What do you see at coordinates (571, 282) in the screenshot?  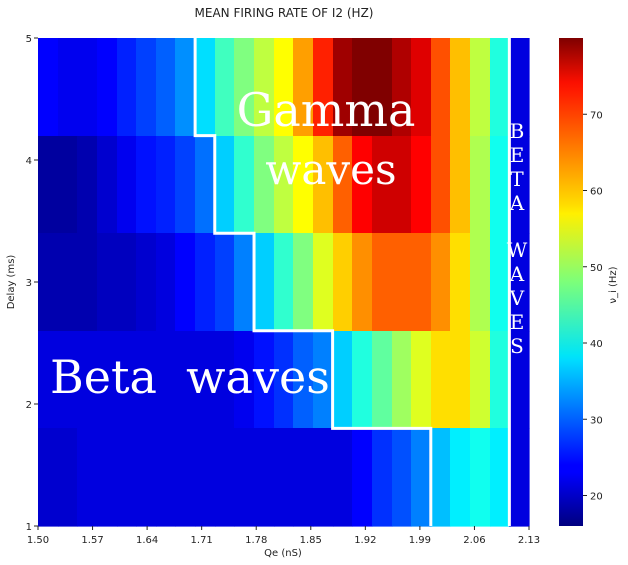 I see `colorbar-gradient` at bounding box center [571, 282].